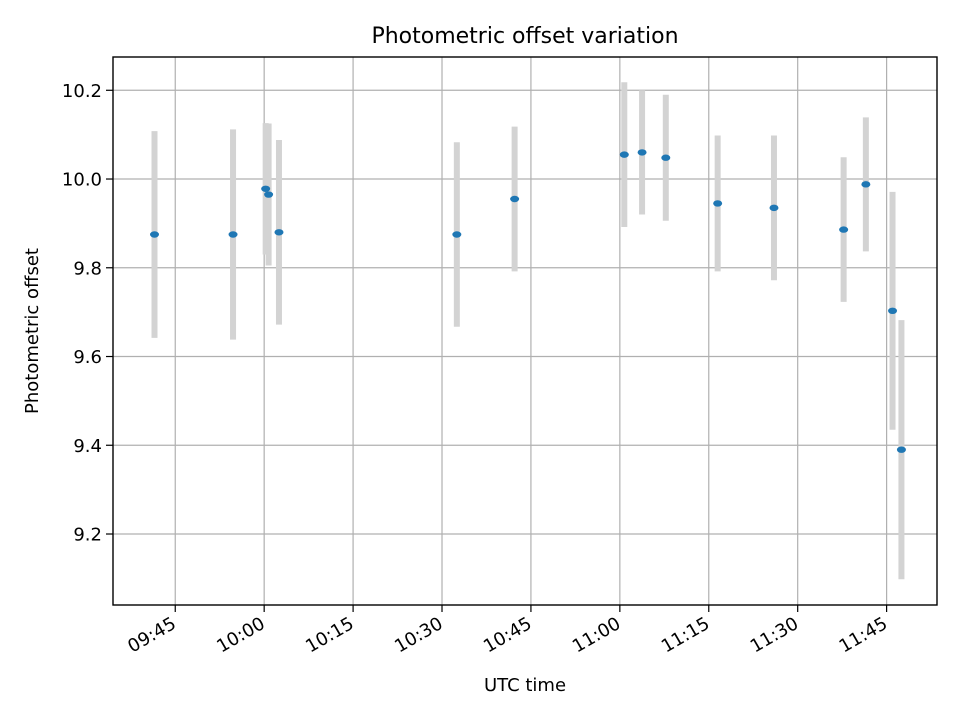  What do you see at coordinates (87, 535) in the screenshot?
I see `y-tick-label: 9.2` at bounding box center [87, 535].